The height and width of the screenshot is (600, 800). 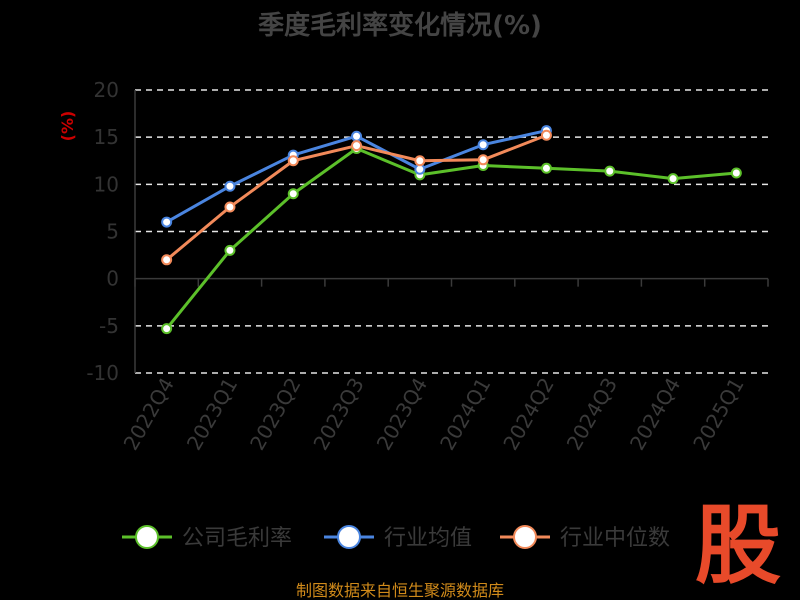 What do you see at coordinates (149, 414) in the screenshot?
I see `x-tick-label: 2022Q4` at bounding box center [149, 414].